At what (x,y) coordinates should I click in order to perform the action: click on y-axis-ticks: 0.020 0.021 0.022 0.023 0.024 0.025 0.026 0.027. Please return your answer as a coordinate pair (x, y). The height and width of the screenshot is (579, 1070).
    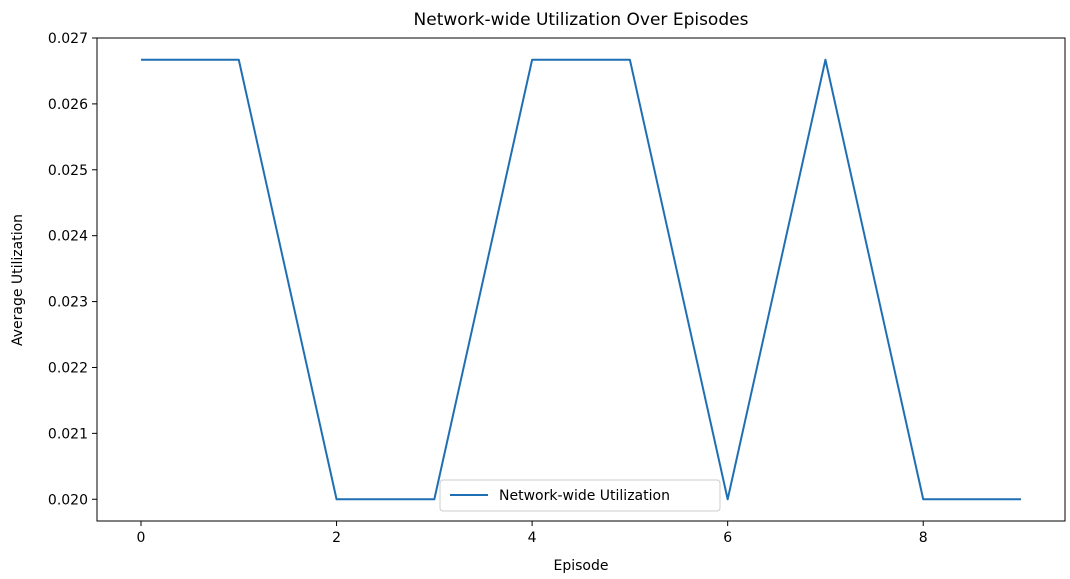
    Looking at the image, I should click on (72, 269).